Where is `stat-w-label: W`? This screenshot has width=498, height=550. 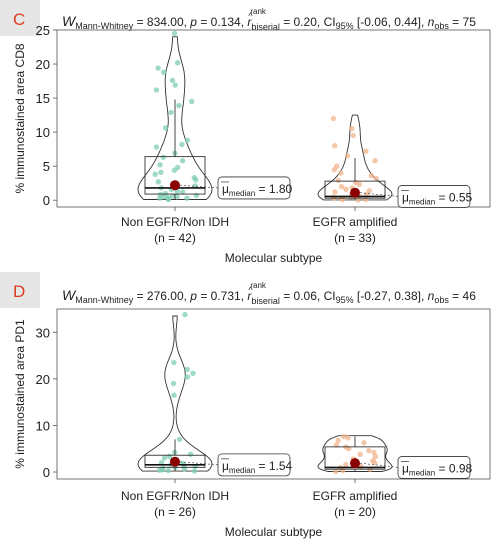
stat-w-label: W is located at coordinates (69, 21).